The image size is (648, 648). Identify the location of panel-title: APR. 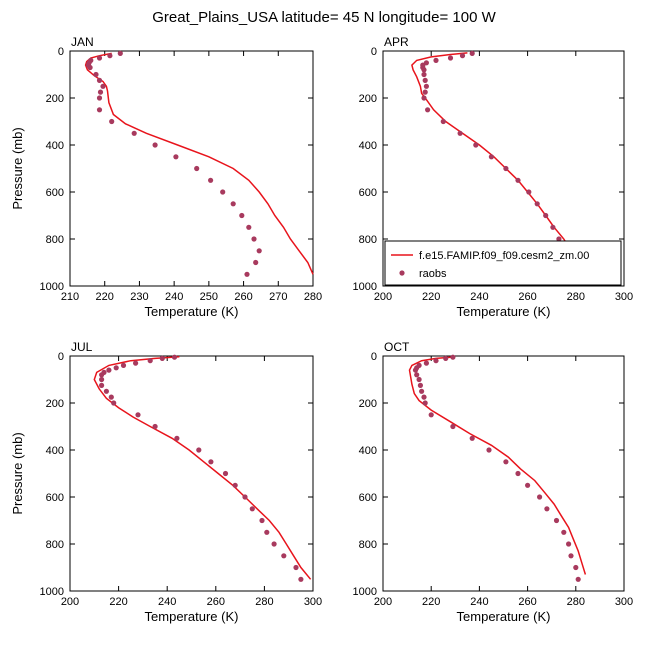
(396, 42).